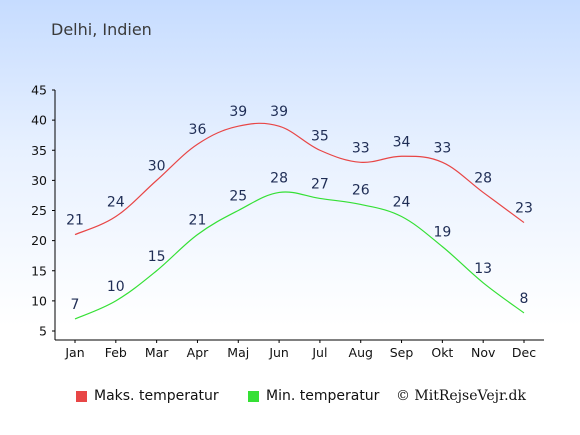 The height and width of the screenshot is (435, 580). Describe the element at coordinates (75, 305) in the screenshot. I see `data-label-min: 7` at that location.